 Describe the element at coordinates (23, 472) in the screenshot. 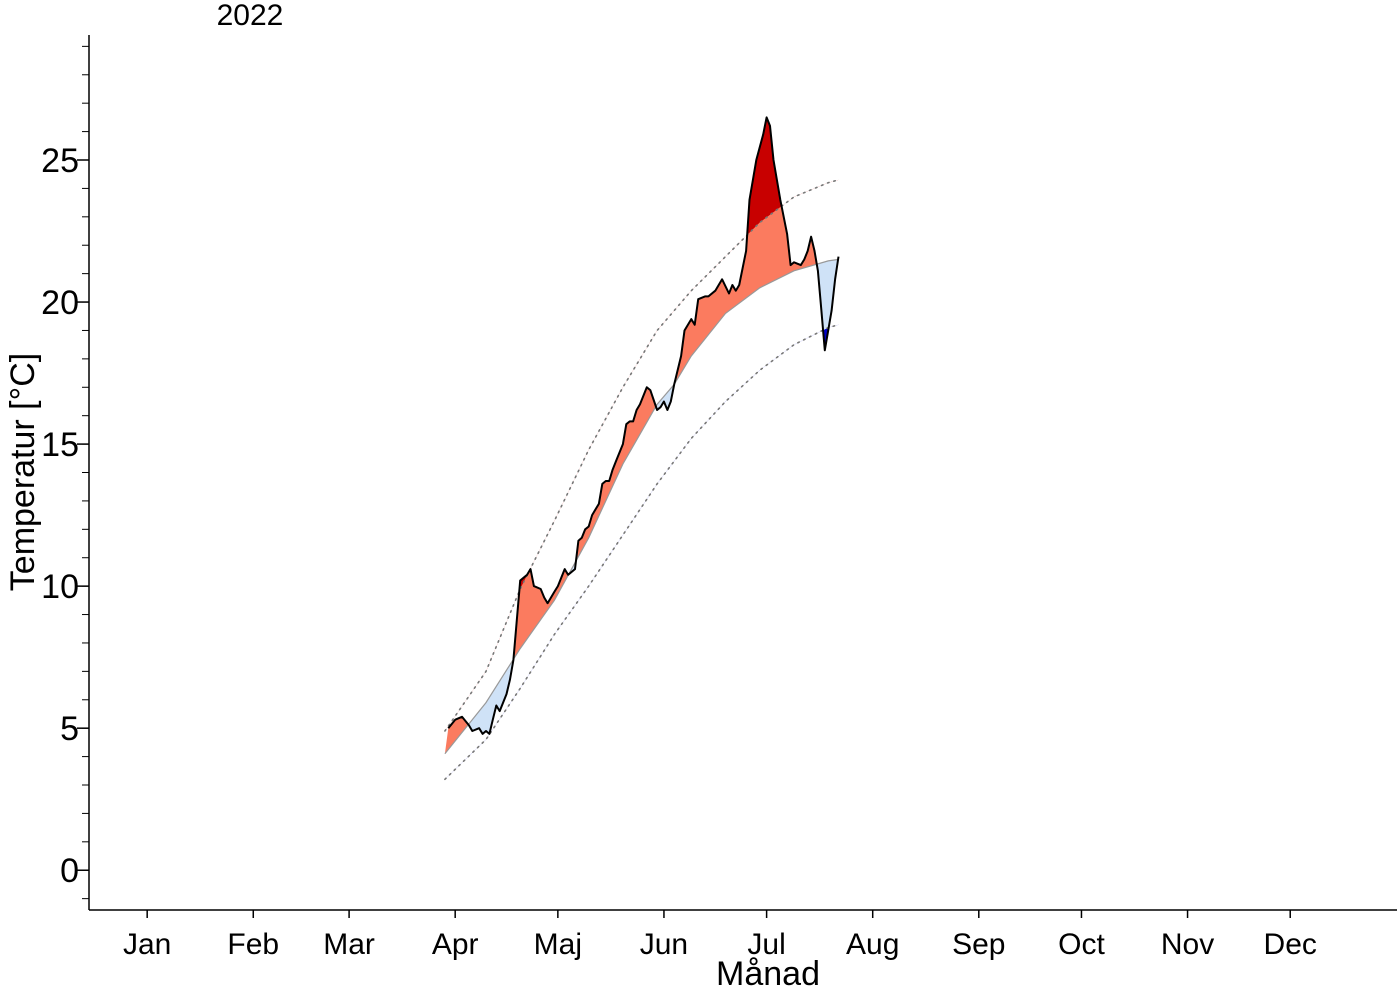

I see `y-axis-label: Temperatur [°C]` at that location.